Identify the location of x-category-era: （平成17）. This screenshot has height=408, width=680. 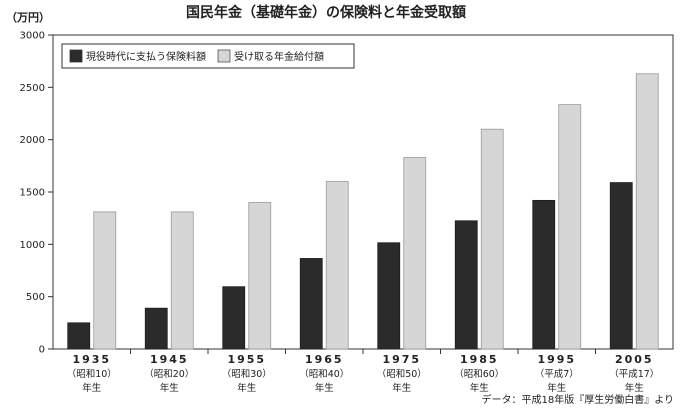
(634, 374).